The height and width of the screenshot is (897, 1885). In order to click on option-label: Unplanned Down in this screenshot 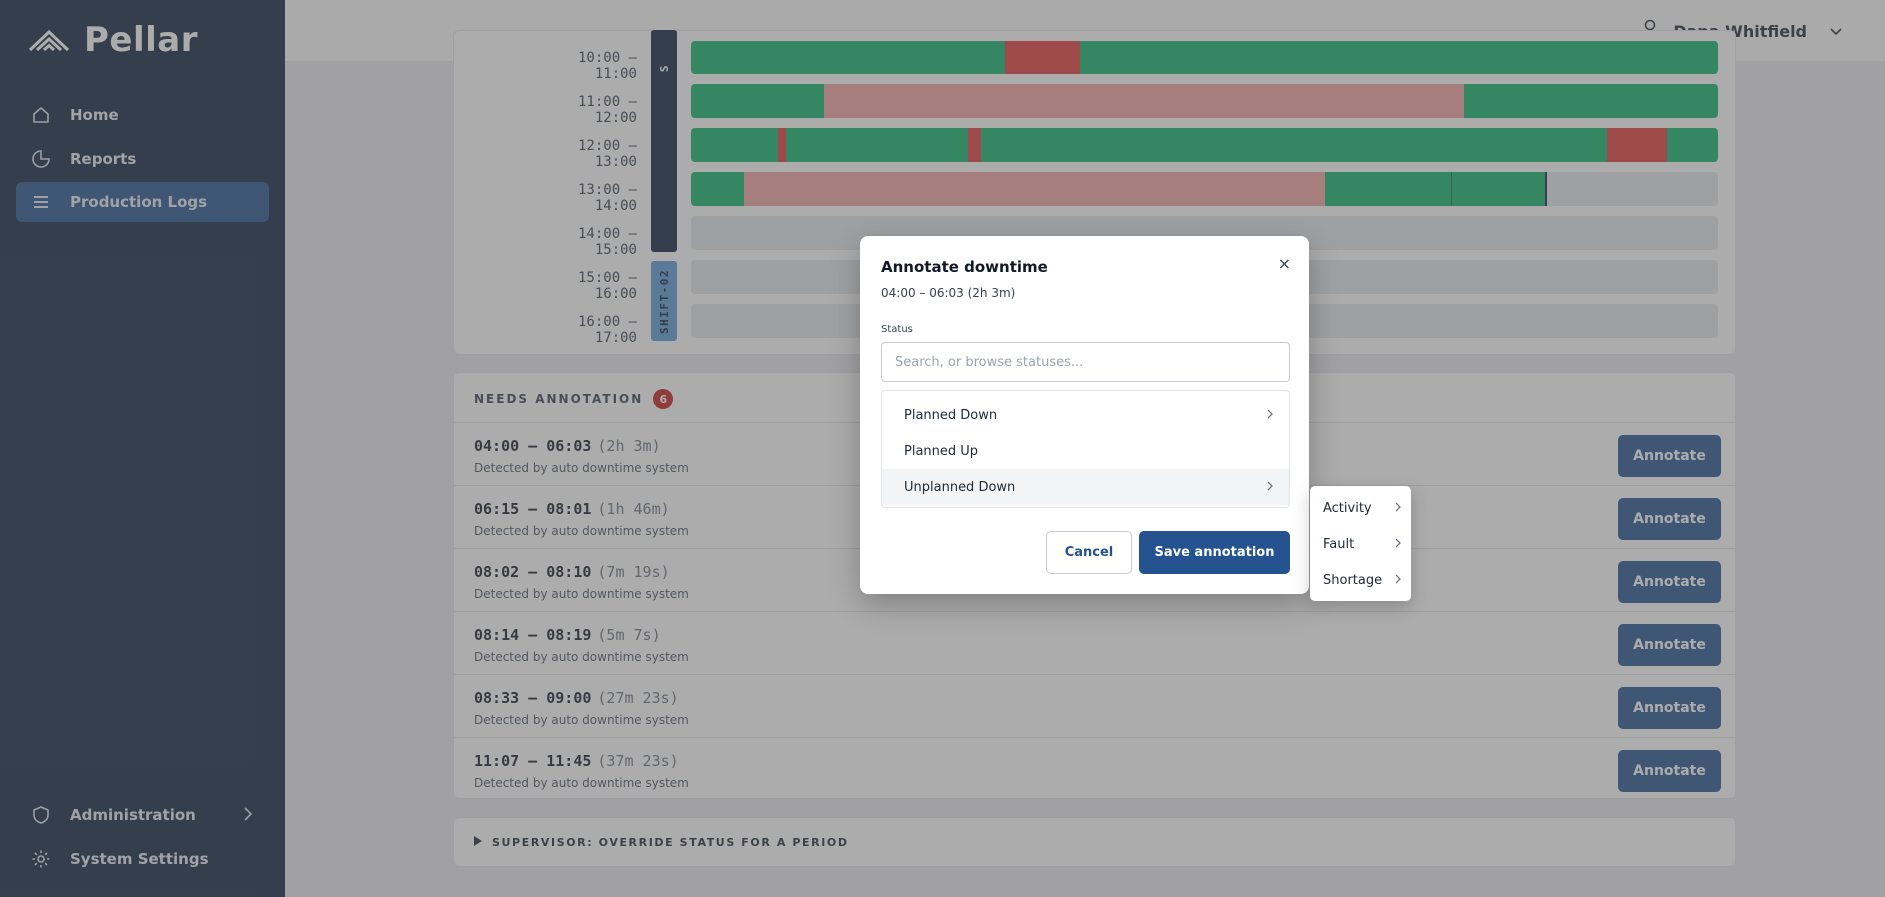, I will do `click(960, 487)`.